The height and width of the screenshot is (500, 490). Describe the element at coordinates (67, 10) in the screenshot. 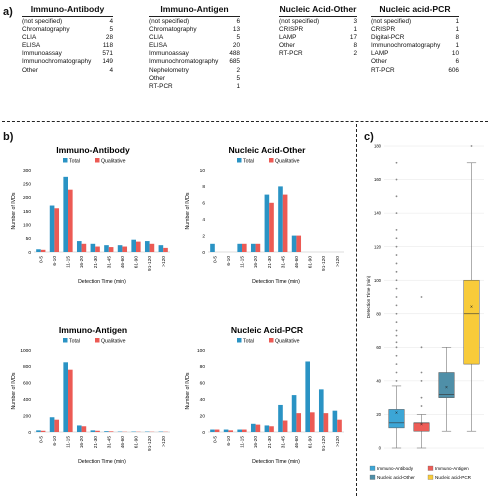

I see `table-title: Immuno-Antibody` at that location.